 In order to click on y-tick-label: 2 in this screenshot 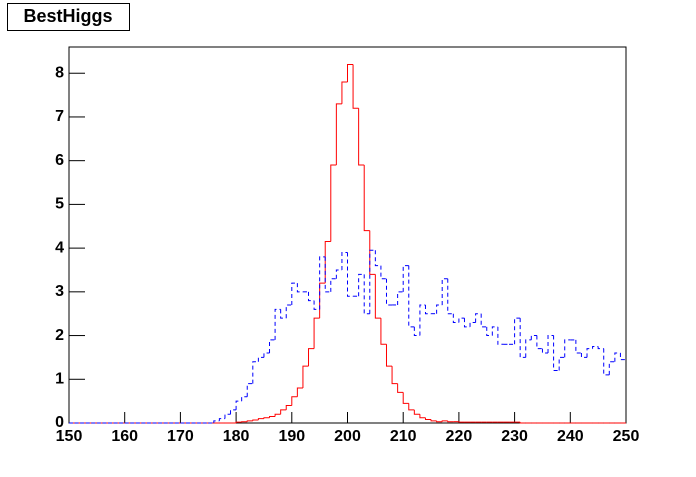, I will do `click(59, 335)`.